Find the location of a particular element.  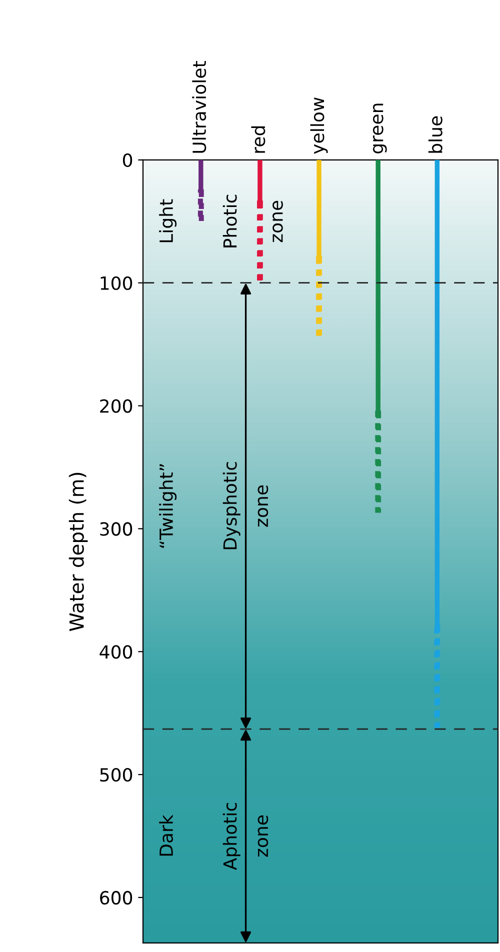

annotation: Dysphotic zone is located at coordinates (245, 506).